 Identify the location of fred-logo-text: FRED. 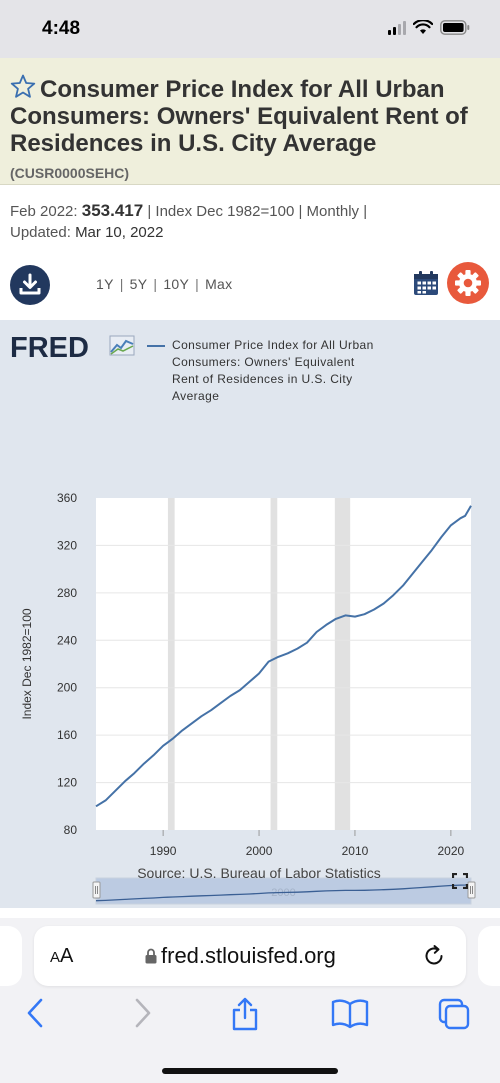
(49, 347).